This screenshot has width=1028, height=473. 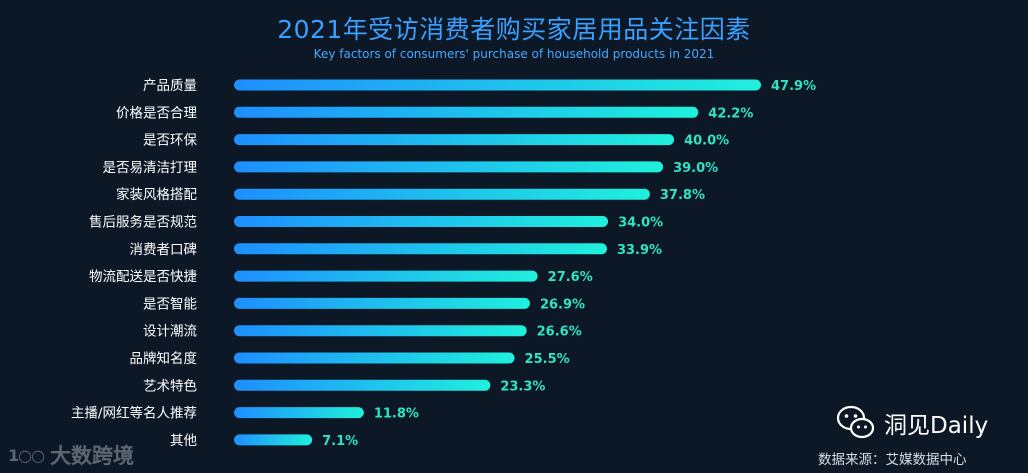 I want to click on category-label: 家装风格搭配, so click(x=156, y=194).